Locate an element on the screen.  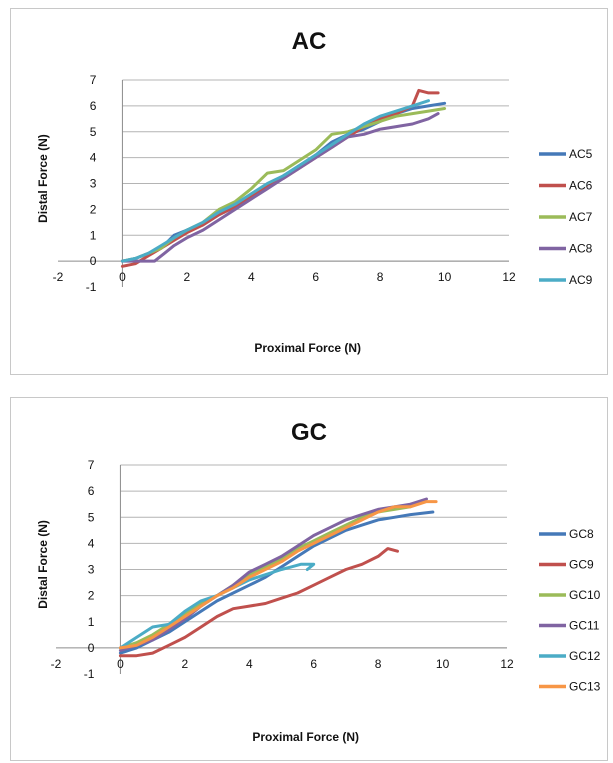
legend-label-gc13: GC13 is located at coordinates (585, 687).